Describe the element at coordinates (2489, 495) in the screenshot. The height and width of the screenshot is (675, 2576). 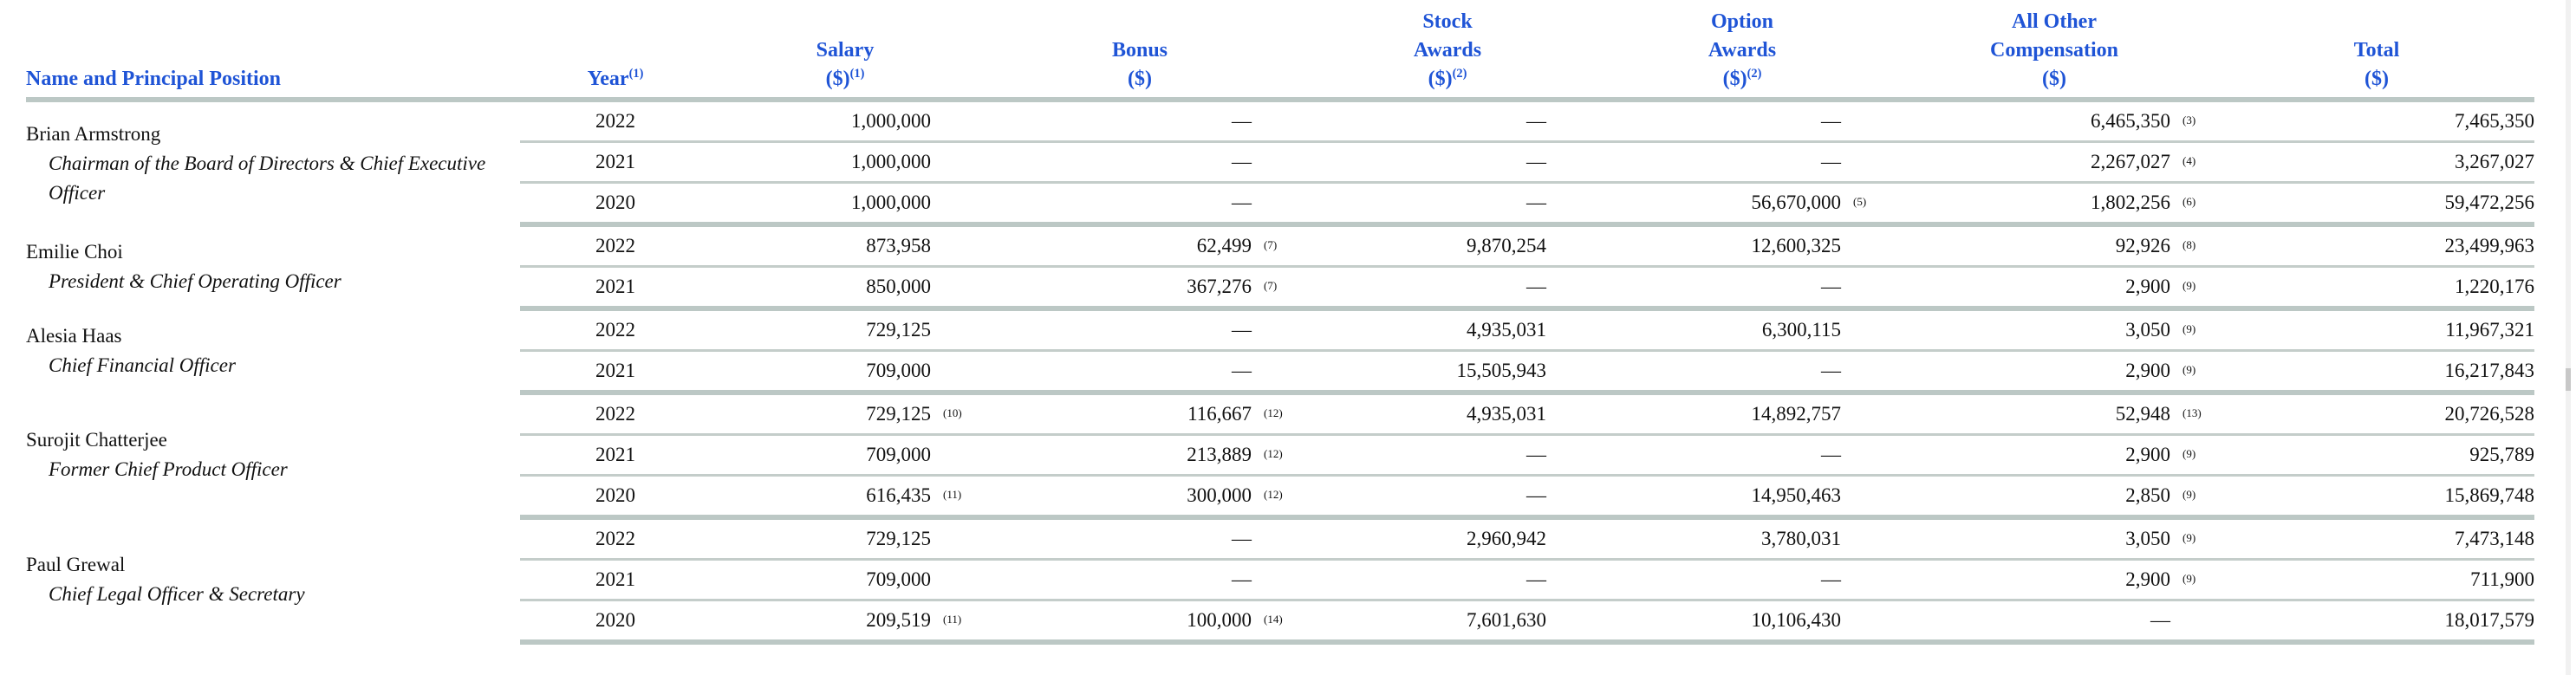
I see `cell-value: 15,869,748` at that location.